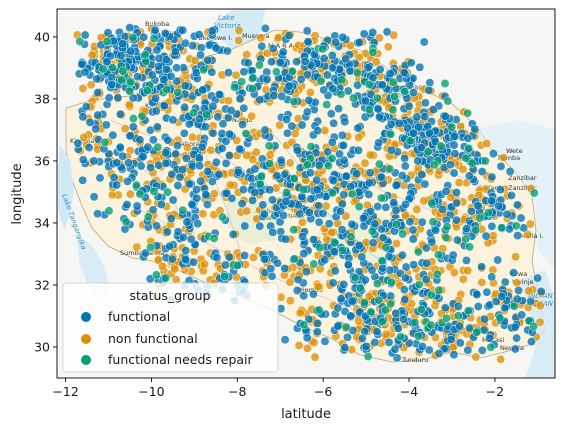  What do you see at coordinates (86, 339) in the screenshot?
I see `legend-marker-non-functional` at bounding box center [86, 339].